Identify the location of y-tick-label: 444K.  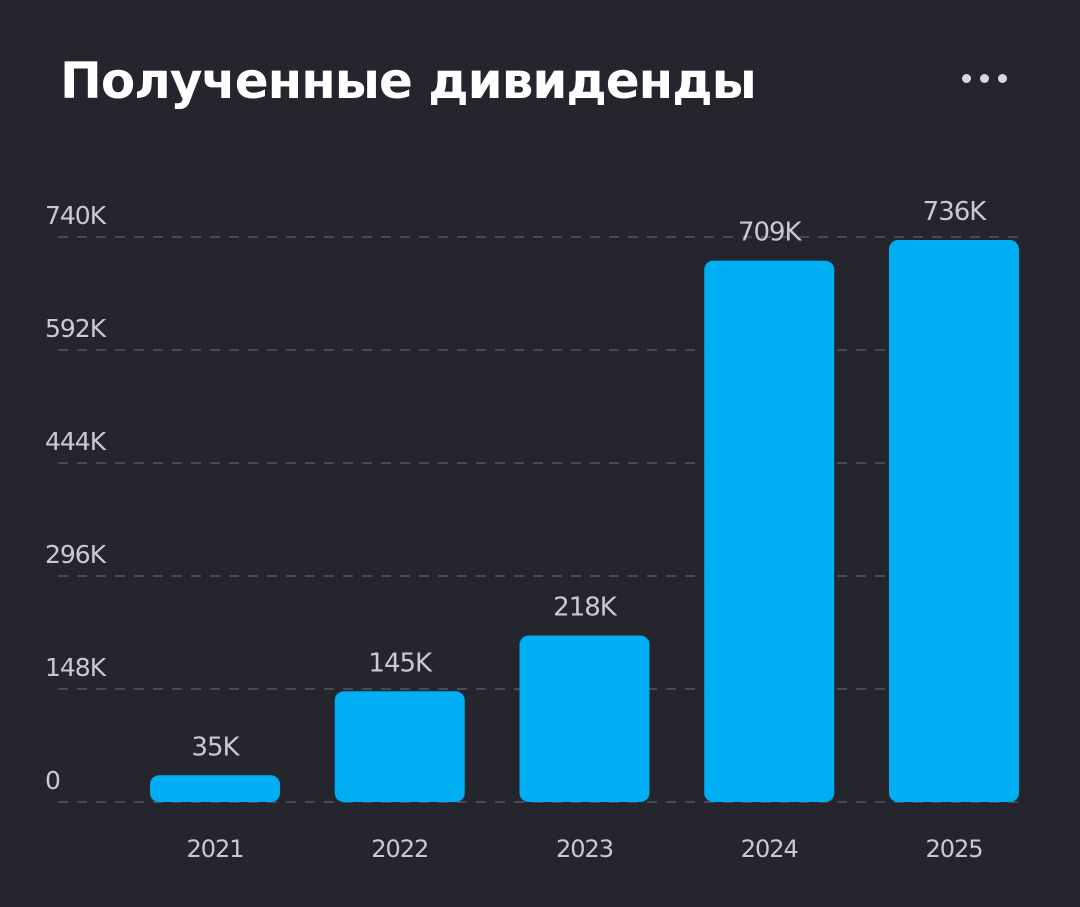
(76, 441).